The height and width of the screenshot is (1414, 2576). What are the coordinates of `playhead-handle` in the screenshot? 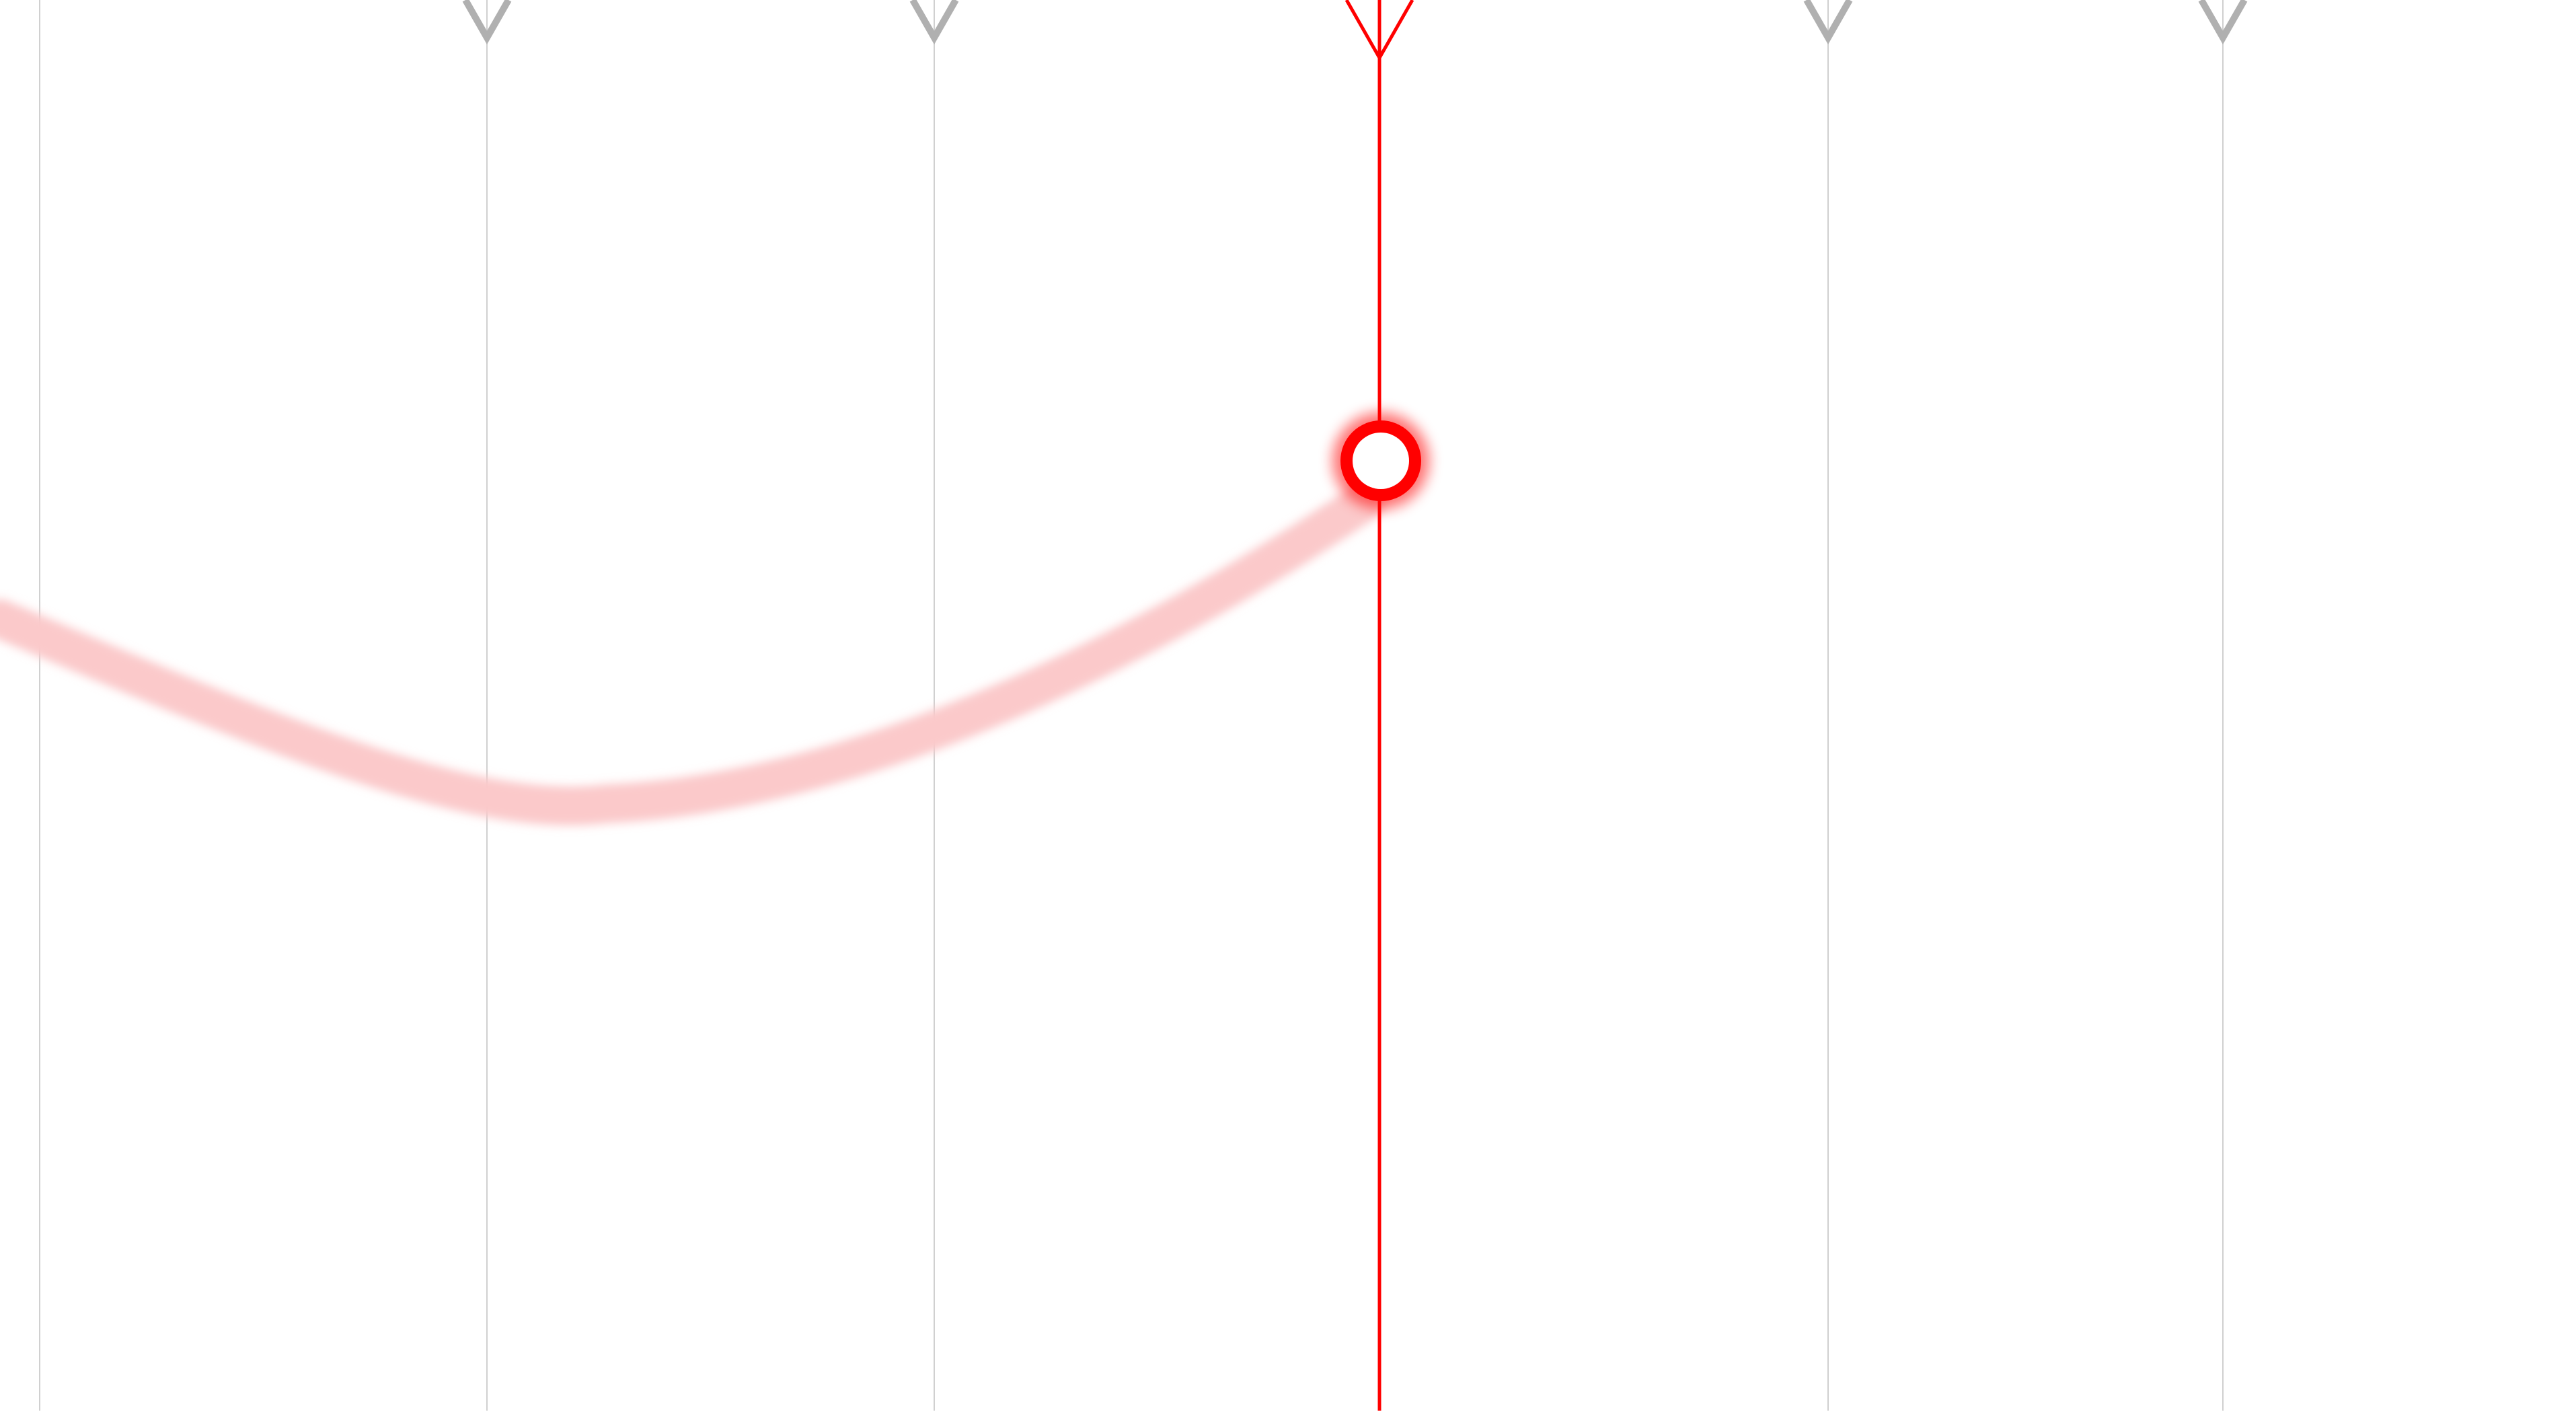 It's located at (1380, 460).